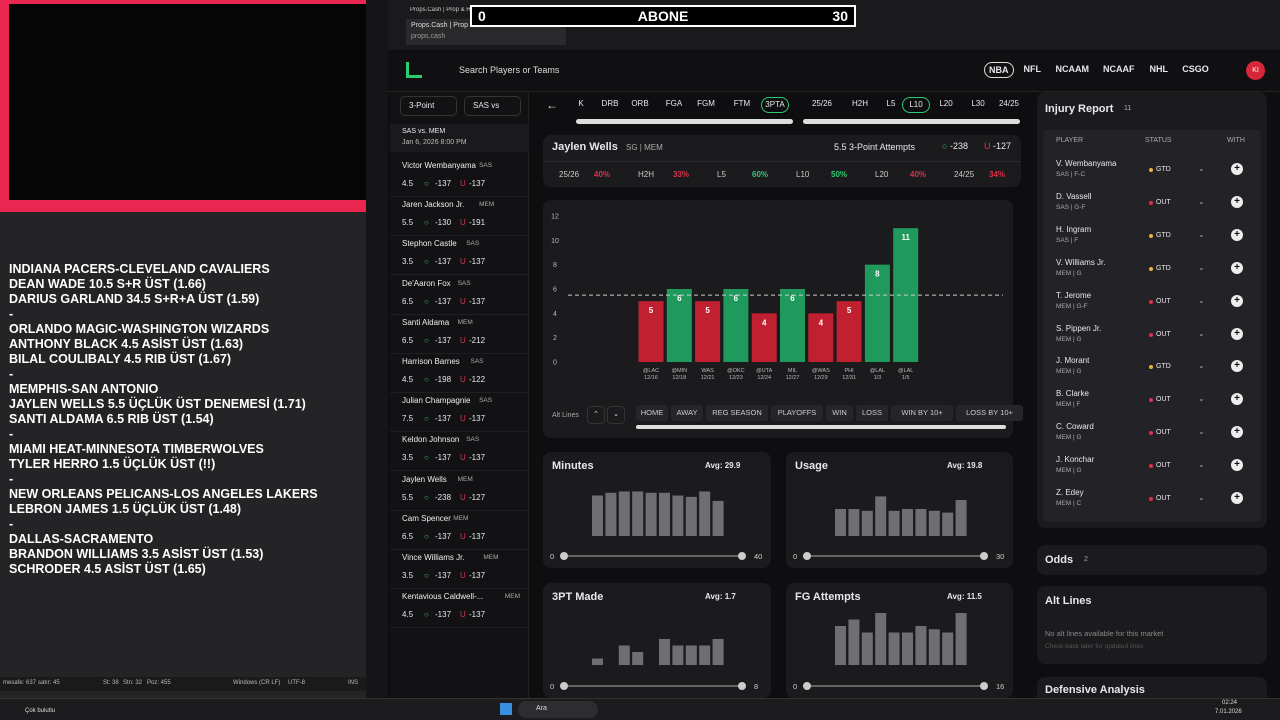 This screenshot has width=1280, height=720. Describe the element at coordinates (1000, 556) in the screenshot. I see `range-max: 30` at that location.